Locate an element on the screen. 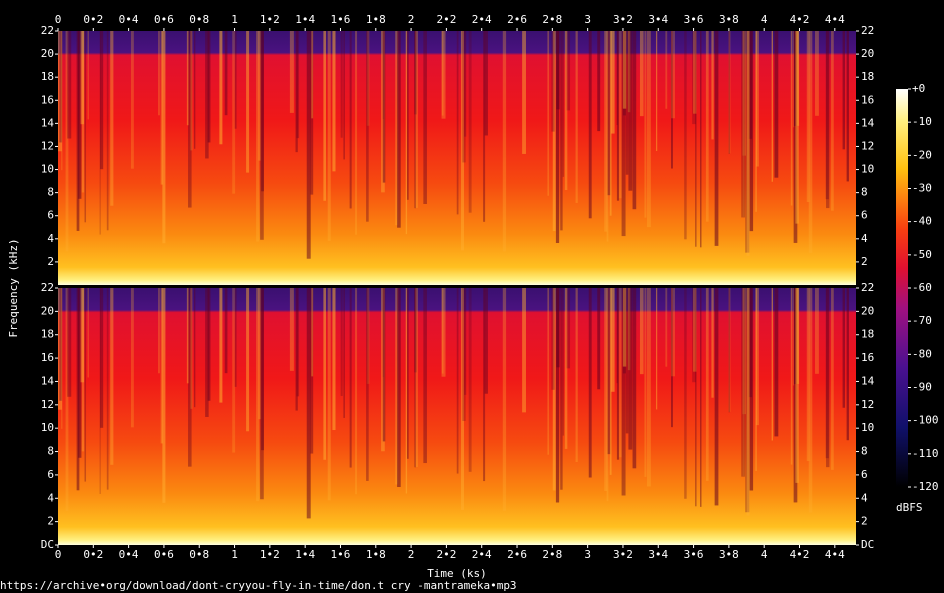 The image size is (944, 593). y-tick-label-right: 12 is located at coordinates (867, 145).